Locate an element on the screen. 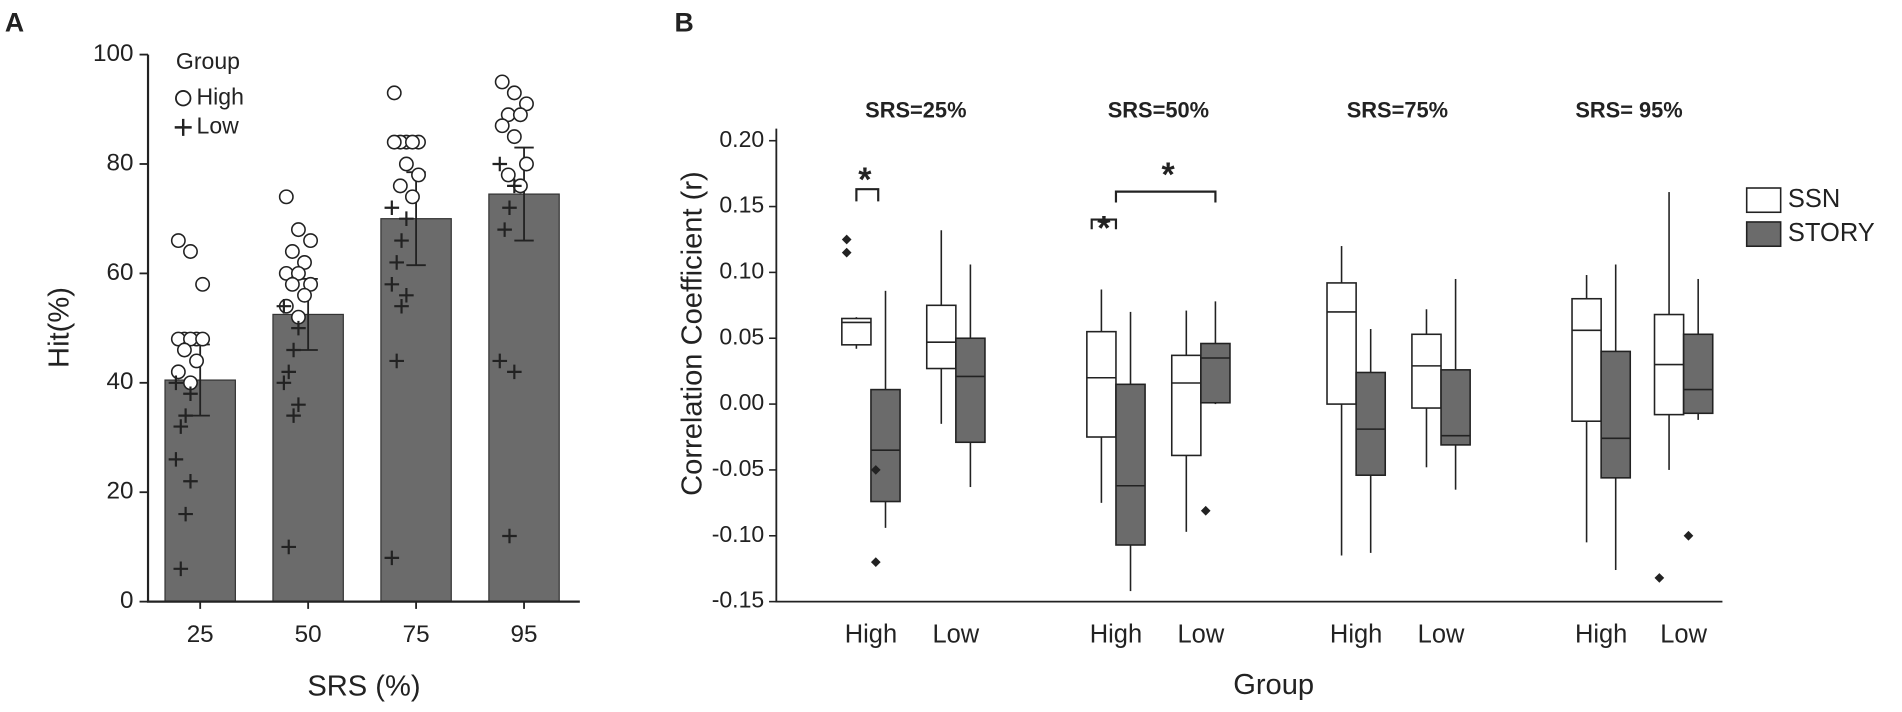 The width and height of the screenshot is (1902, 712). panel-label: A is located at coordinates (14, 22).